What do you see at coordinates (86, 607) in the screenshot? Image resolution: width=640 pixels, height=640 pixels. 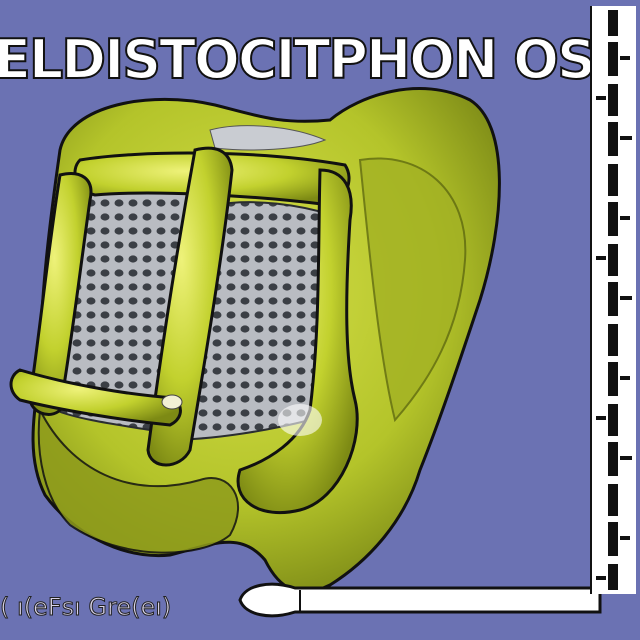 I see `image-caption: ( ı(eFsı Gre(eı)` at bounding box center [86, 607].